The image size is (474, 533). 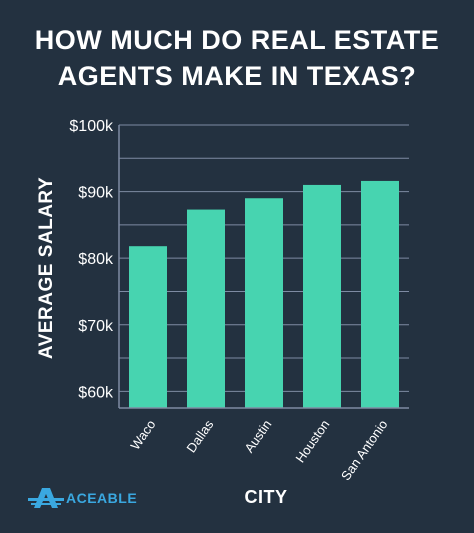 What do you see at coordinates (199, 436) in the screenshot?
I see `x-tick-label: Dallas` at bounding box center [199, 436].